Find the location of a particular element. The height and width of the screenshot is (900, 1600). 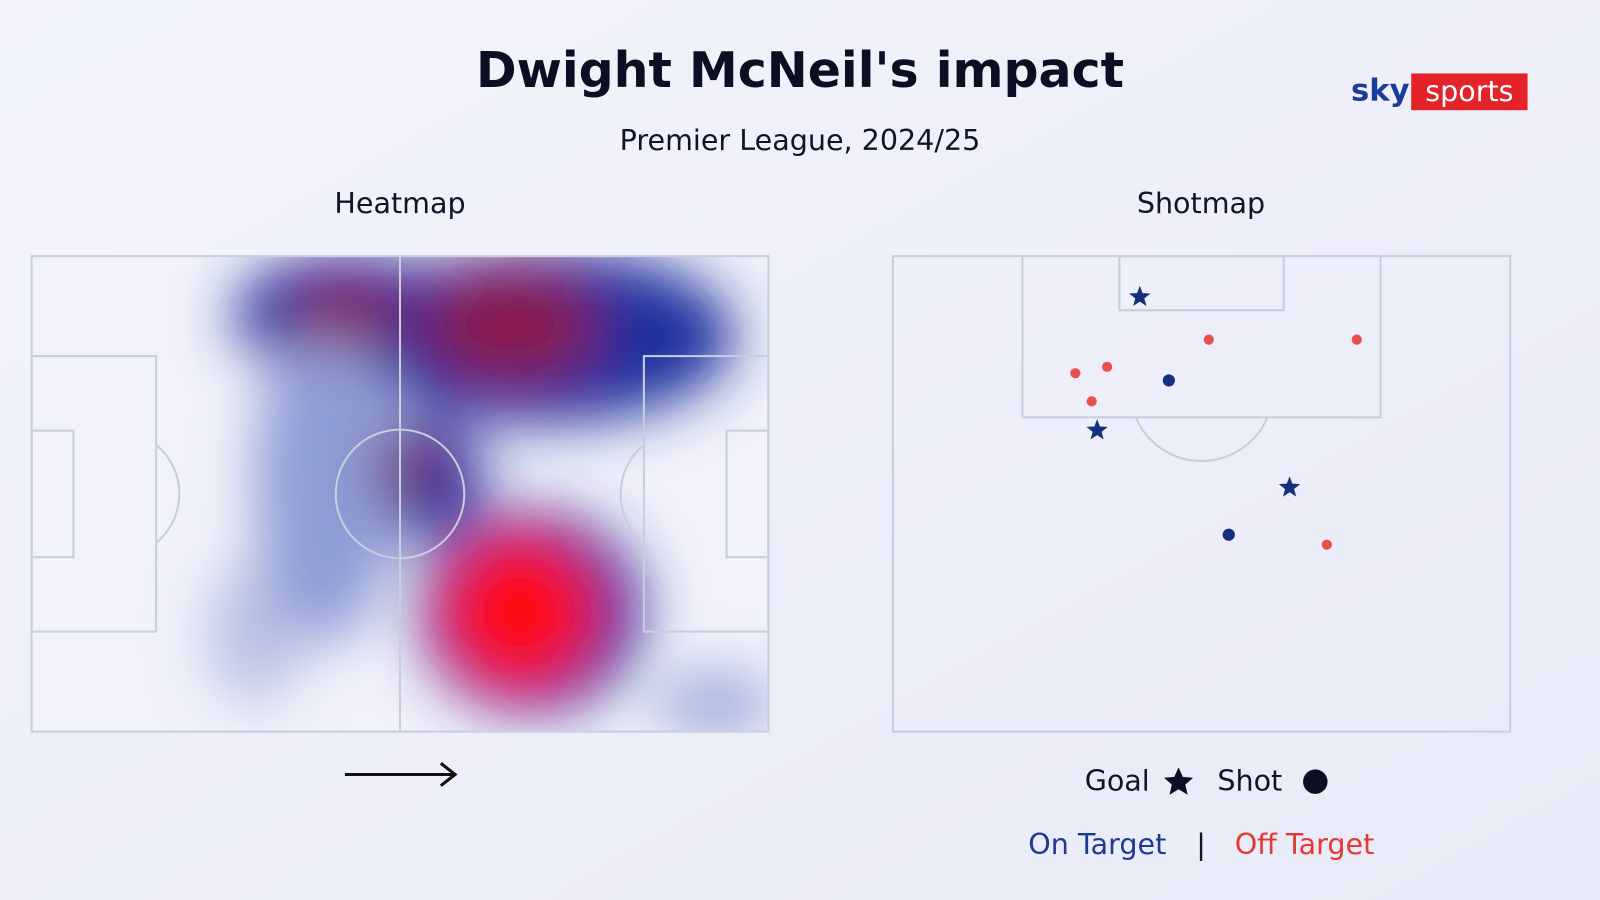

logo-sports: sports is located at coordinates (1469, 91).